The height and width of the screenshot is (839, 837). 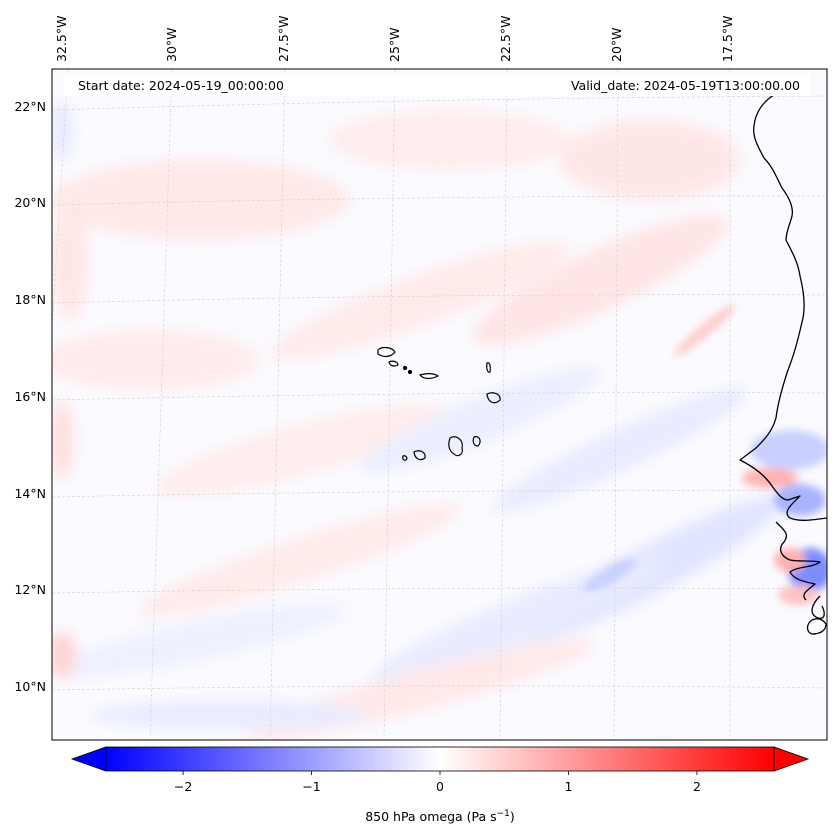 What do you see at coordinates (171, 44) in the screenshot?
I see `lon-label: 30°W` at bounding box center [171, 44].